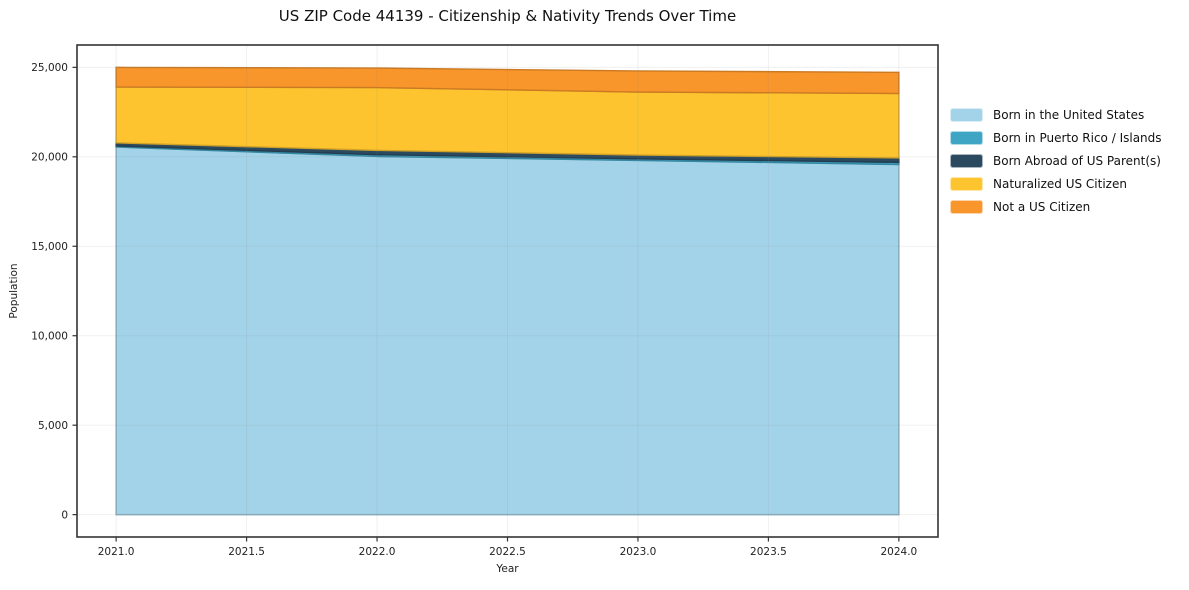 The image size is (1189, 590). What do you see at coordinates (49, 68) in the screenshot?
I see `svg-text: 25,000` at bounding box center [49, 68].